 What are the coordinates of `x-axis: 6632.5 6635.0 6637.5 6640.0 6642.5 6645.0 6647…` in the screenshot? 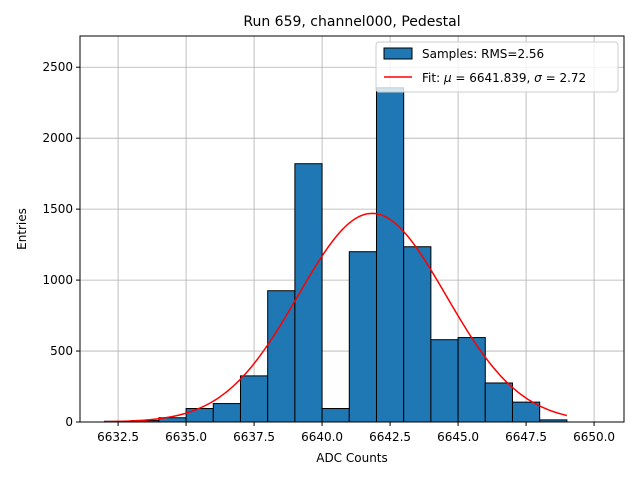 It's located at (356, 433).